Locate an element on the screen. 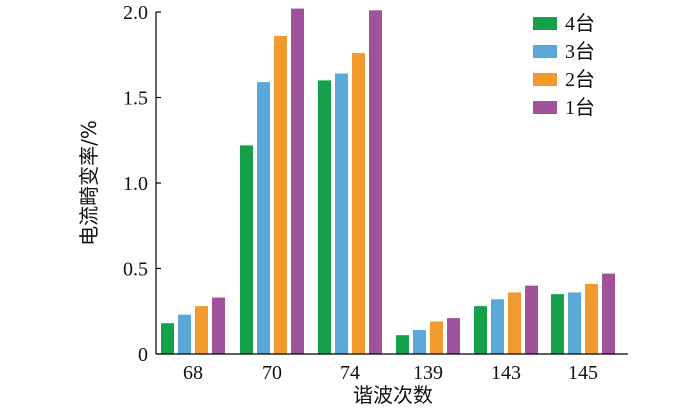  y-tick-label-1.0: 1.0 is located at coordinates (135, 184).